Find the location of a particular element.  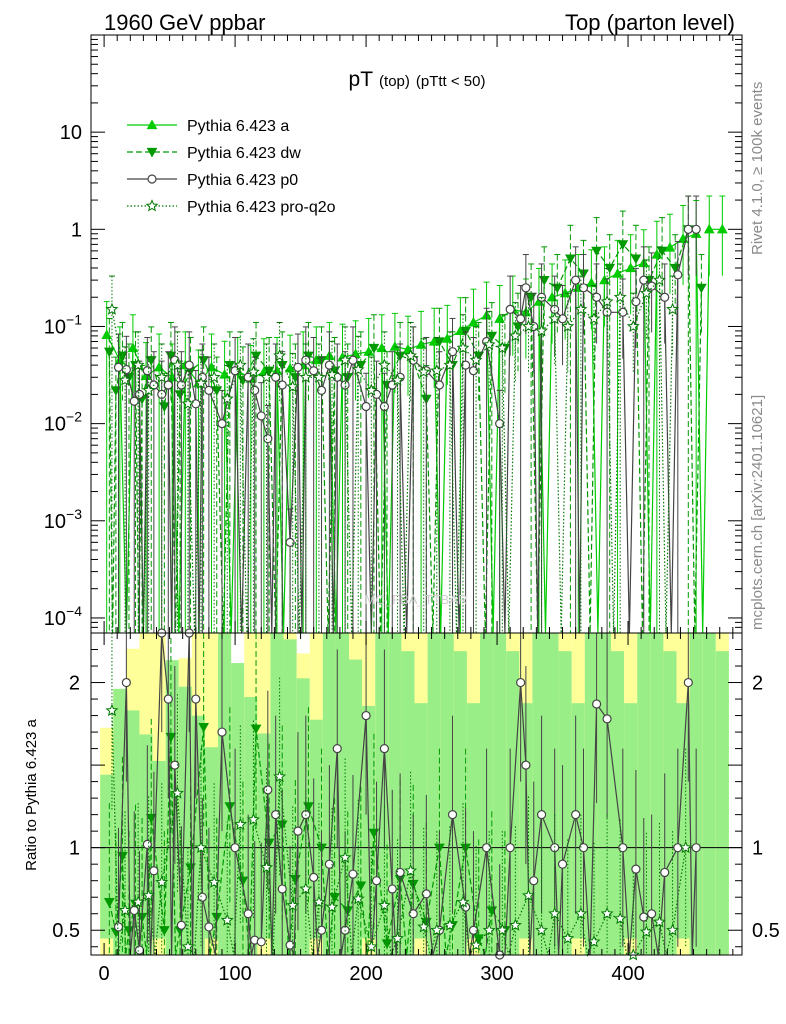

legend-item: Pythia 6.423 a is located at coordinates (208, 126).